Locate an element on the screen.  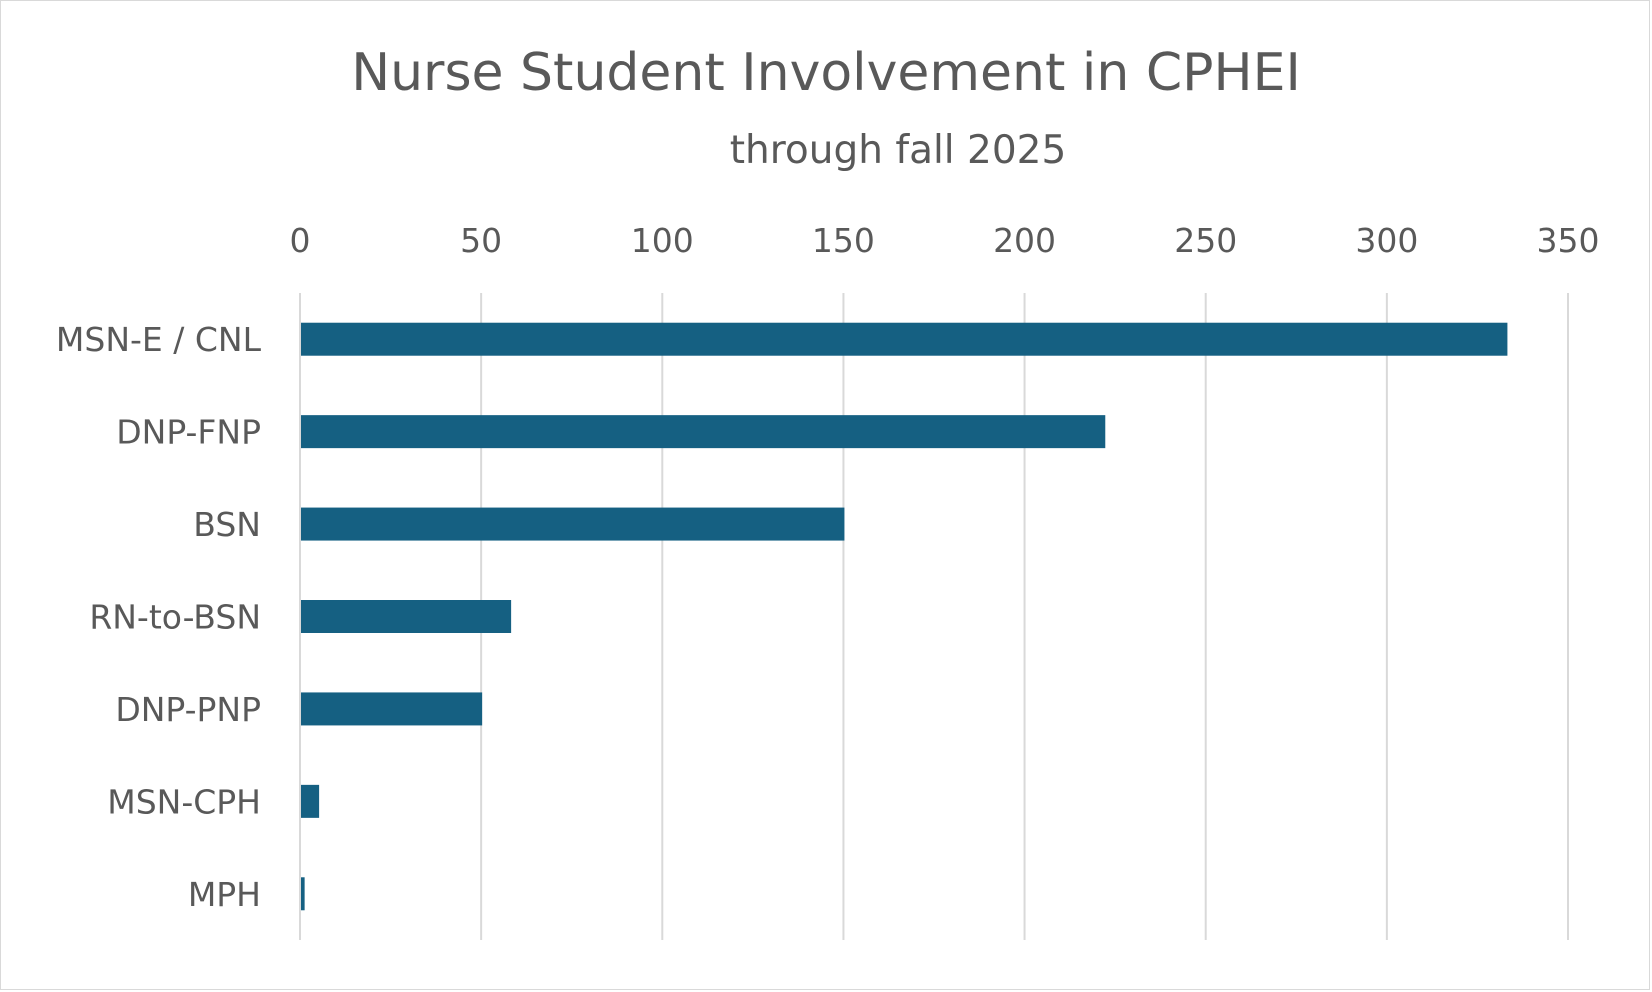
chart-title: Nurse Student Involvement in CPHEI is located at coordinates (826, 73).